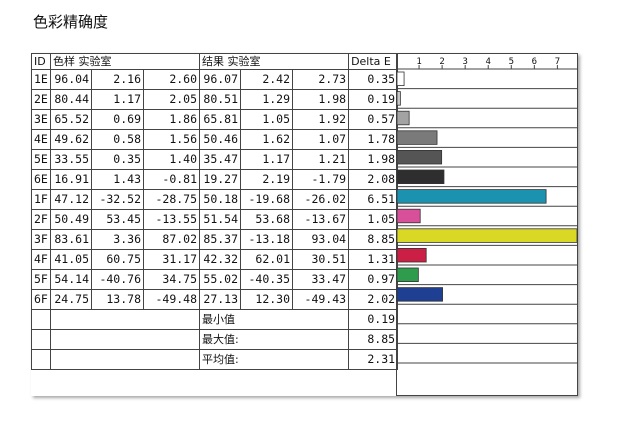 The image size is (640, 437). What do you see at coordinates (41, 259) in the screenshot?
I see `row-id: 4F` at bounding box center [41, 259].